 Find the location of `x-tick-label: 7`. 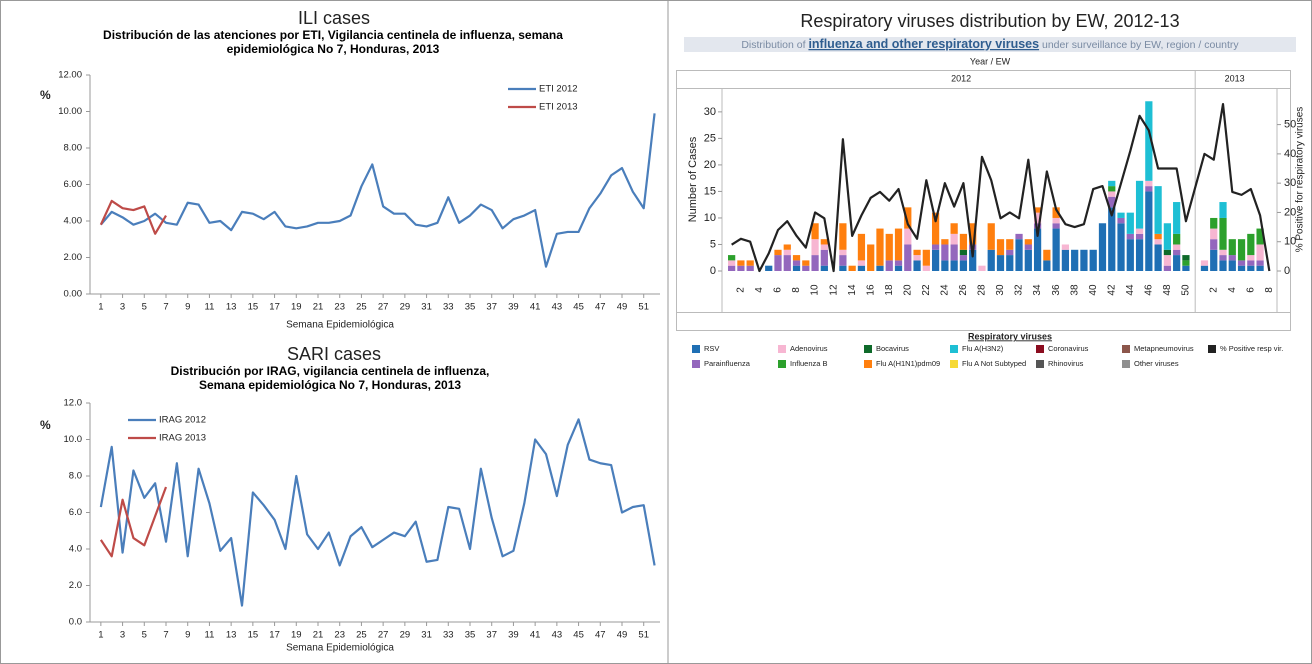

x-tick-label: 7 is located at coordinates (165, 635).